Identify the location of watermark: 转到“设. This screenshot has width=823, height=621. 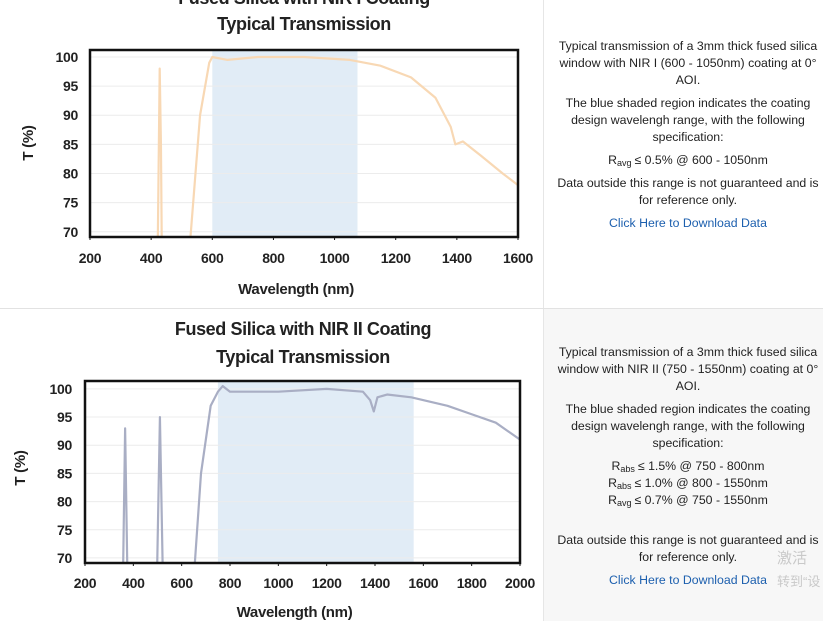
(799, 581).